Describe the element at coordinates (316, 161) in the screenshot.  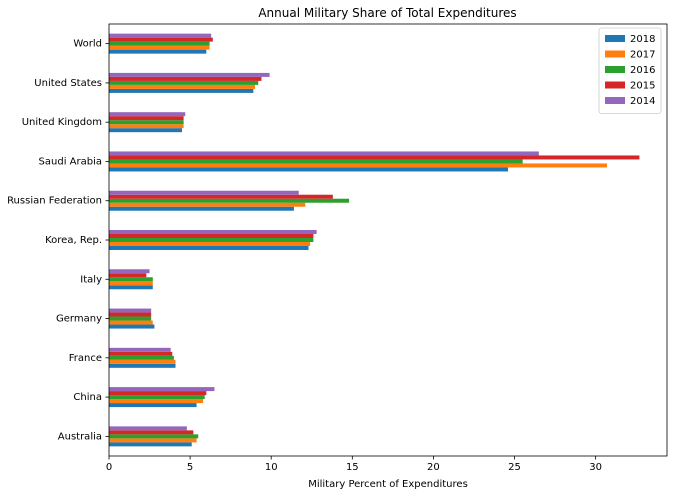
I see `bar-saudi-arabia-2016` at that location.